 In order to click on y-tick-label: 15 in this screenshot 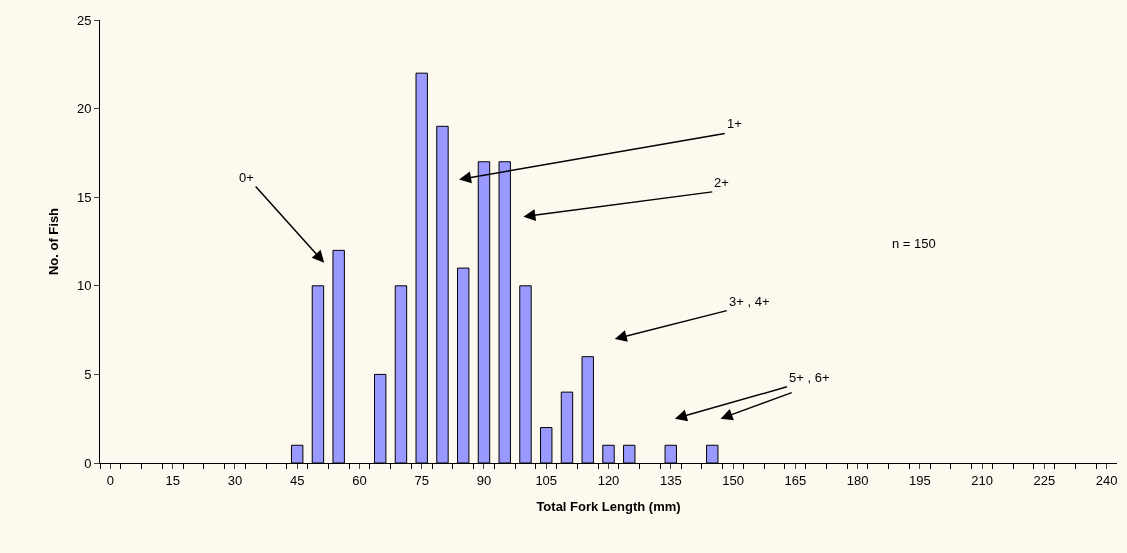, I will do `click(84, 197)`.